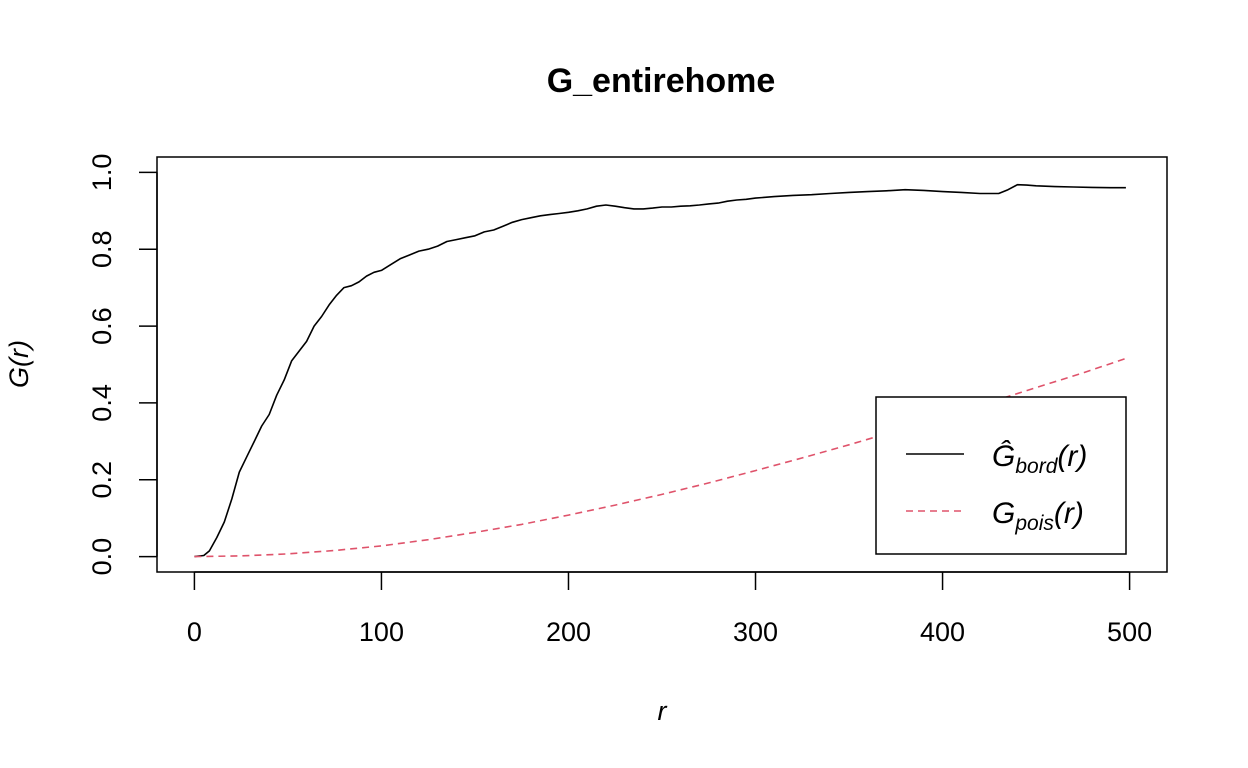 The width and height of the screenshot is (1248, 768). Describe the element at coordinates (194, 632) in the screenshot. I see `x-tick-label: 0` at that location.